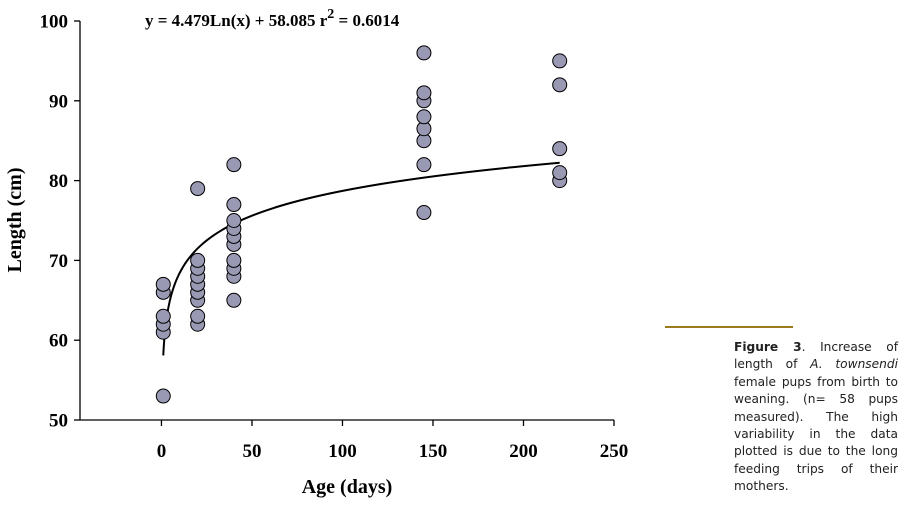  I want to click on y-tick-label: 60, so click(58, 341).